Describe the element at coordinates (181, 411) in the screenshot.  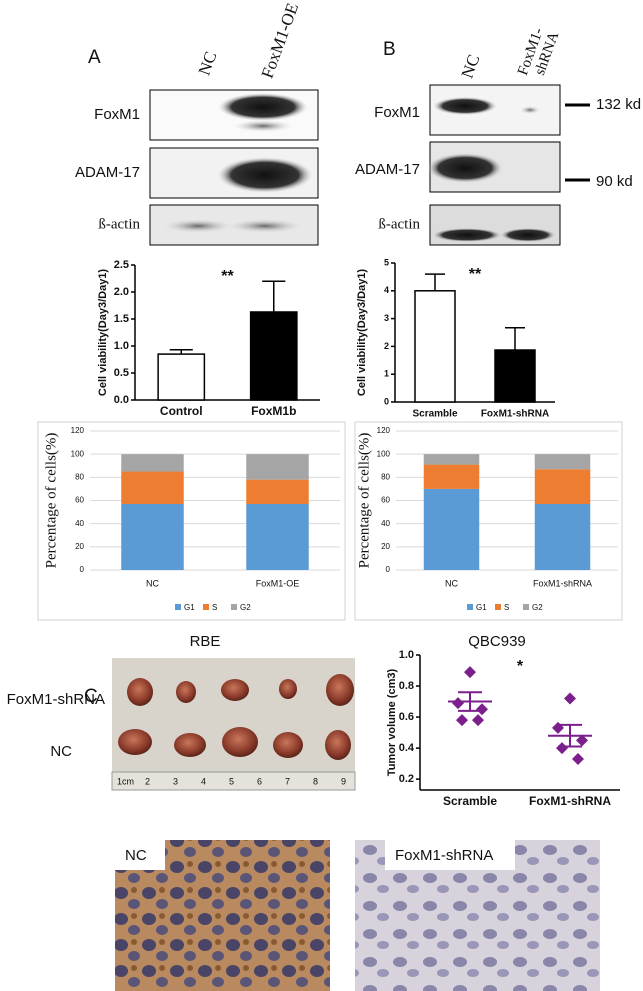
I see `x-tick-label: Control` at that location.